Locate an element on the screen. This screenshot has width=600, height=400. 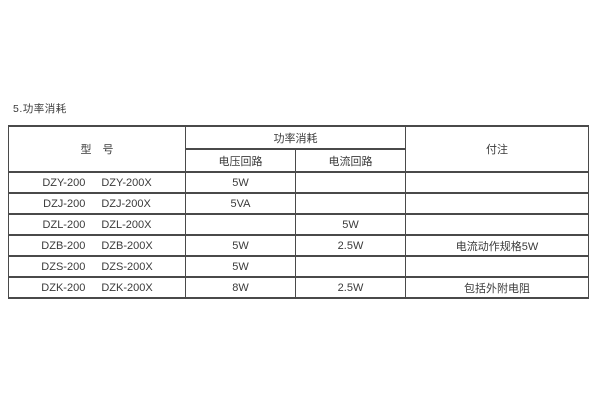
col-header-current-circuit: 电流回路 is located at coordinates (350, 160).